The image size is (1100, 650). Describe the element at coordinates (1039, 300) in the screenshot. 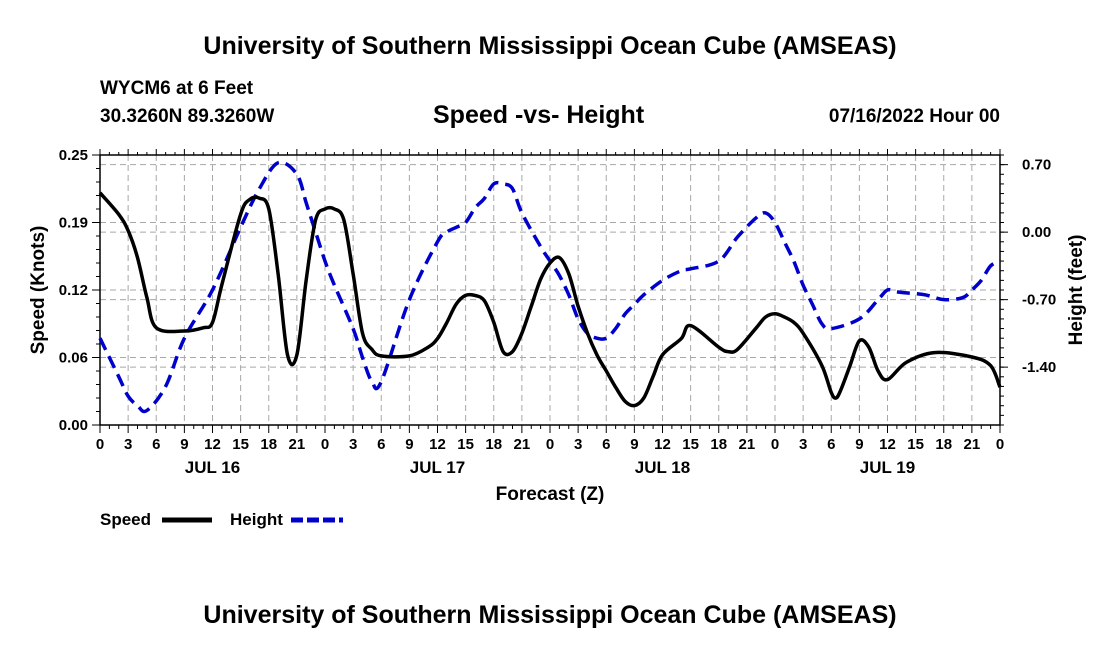

I see `y2-tick-label: -0.70` at that location.